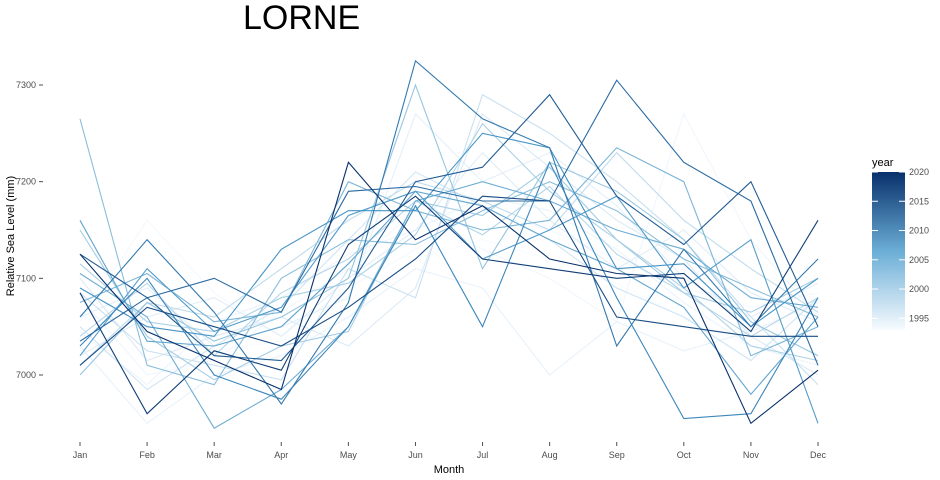  I want to click on x-tick-label: Jun, so click(415, 455).